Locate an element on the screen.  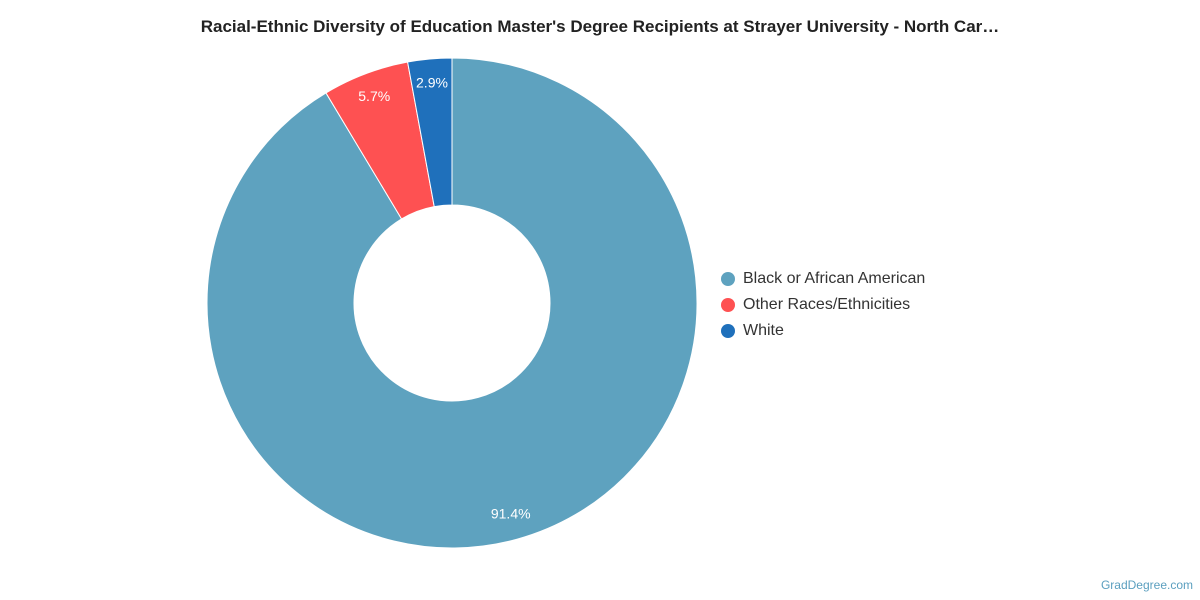
legend-item-black-or-african-american: Black or African American is located at coordinates (823, 279).